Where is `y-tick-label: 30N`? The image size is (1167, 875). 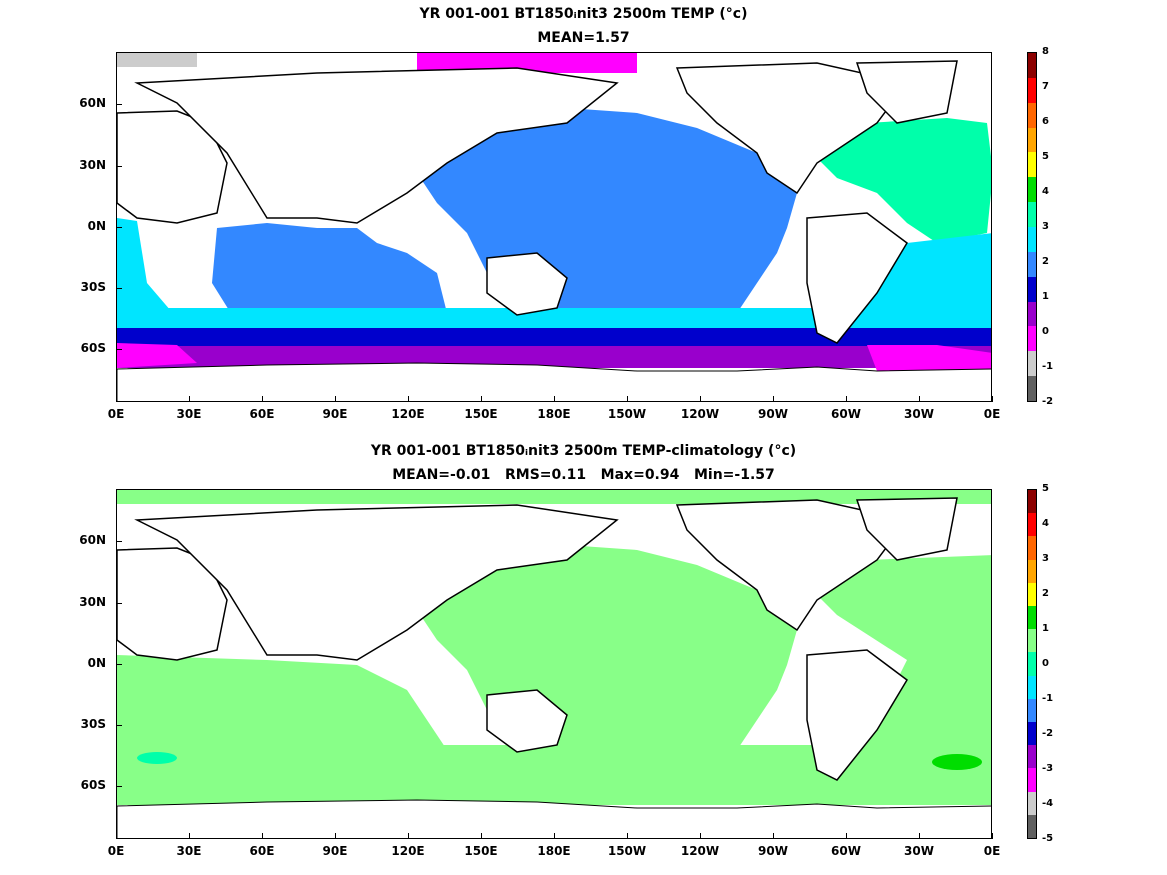 y-tick-label: 30N is located at coordinates (92, 602).